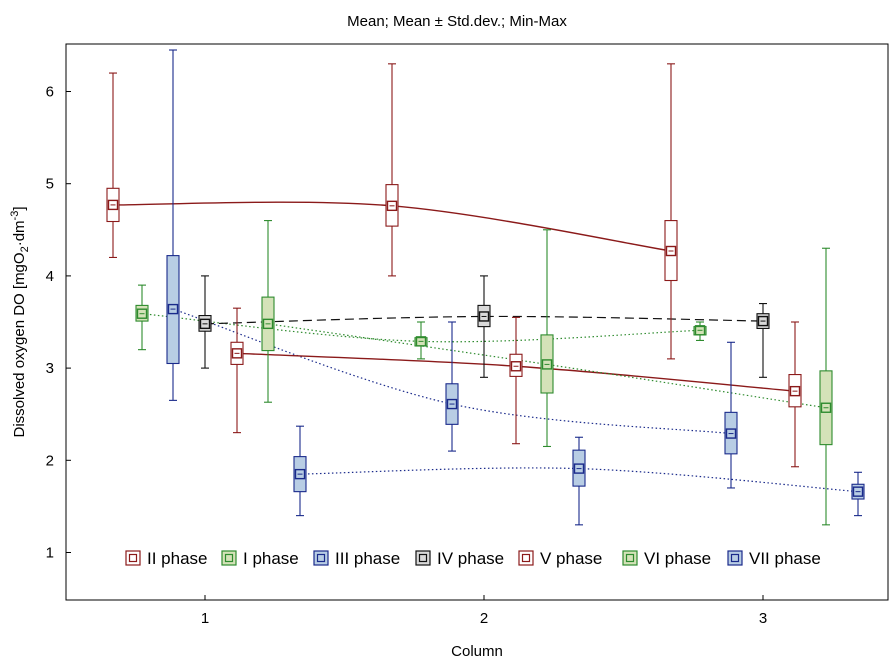  I want to click on y-axis-label: Dissolved oxygen DO [mgO2·dm-3], so click(20, 322).